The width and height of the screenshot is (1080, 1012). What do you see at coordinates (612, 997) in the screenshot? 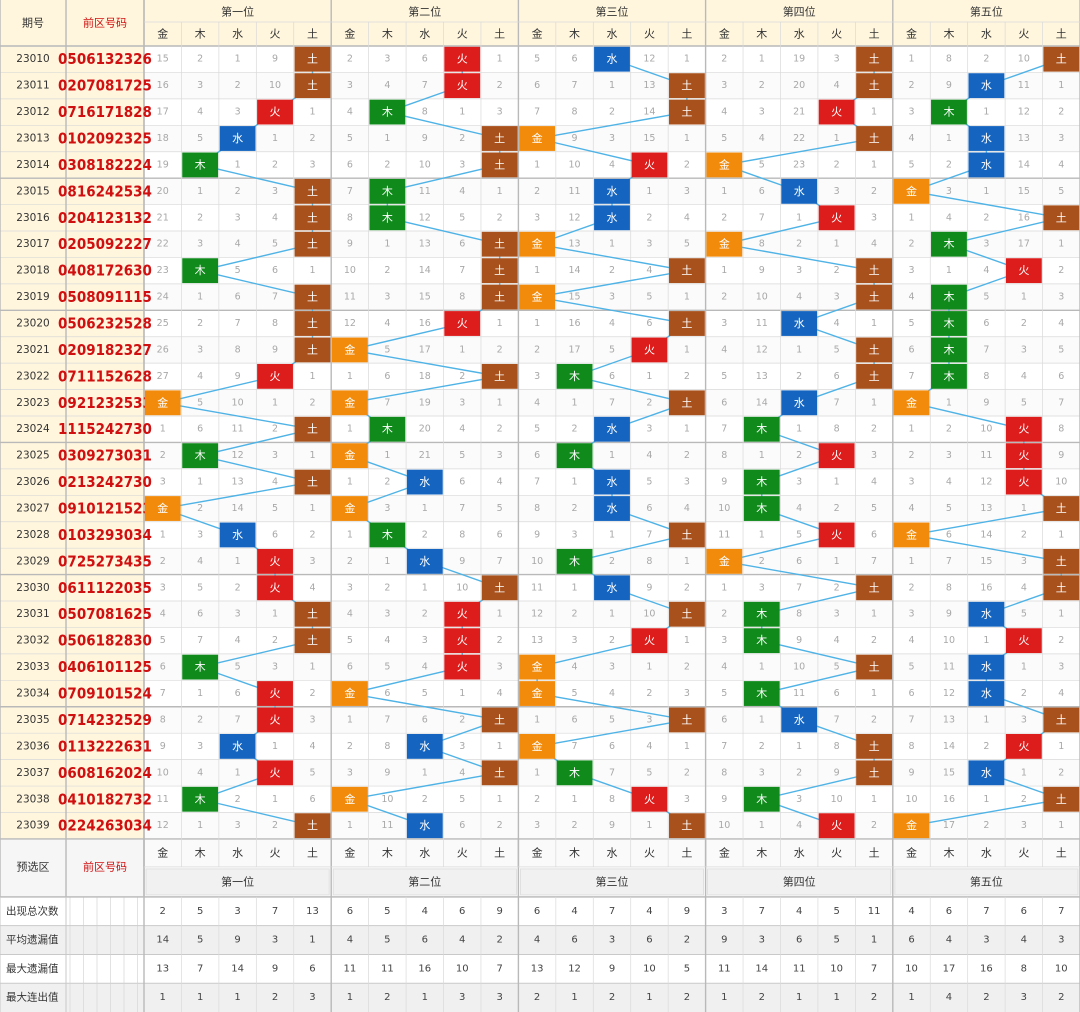
I see `stat-value: 2` at bounding box center [612, 997].